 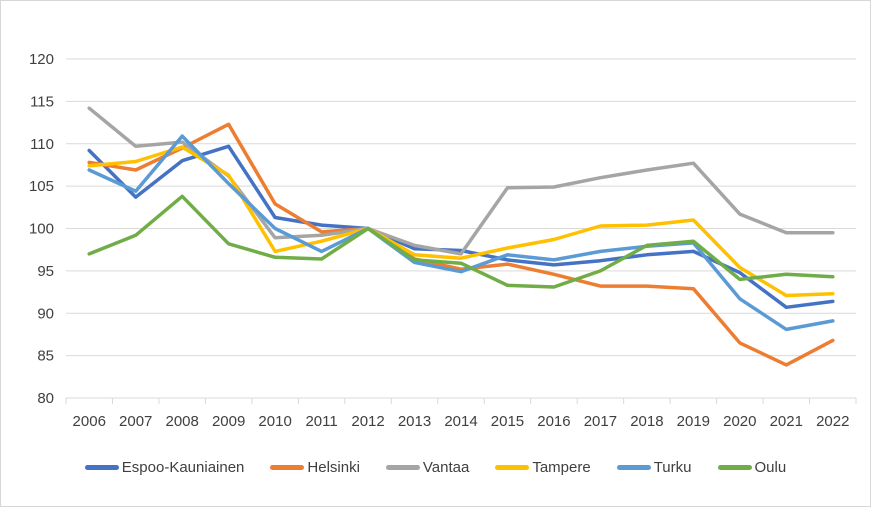 I want to click on y-axis-label: 115, so click(x=42, y=101).